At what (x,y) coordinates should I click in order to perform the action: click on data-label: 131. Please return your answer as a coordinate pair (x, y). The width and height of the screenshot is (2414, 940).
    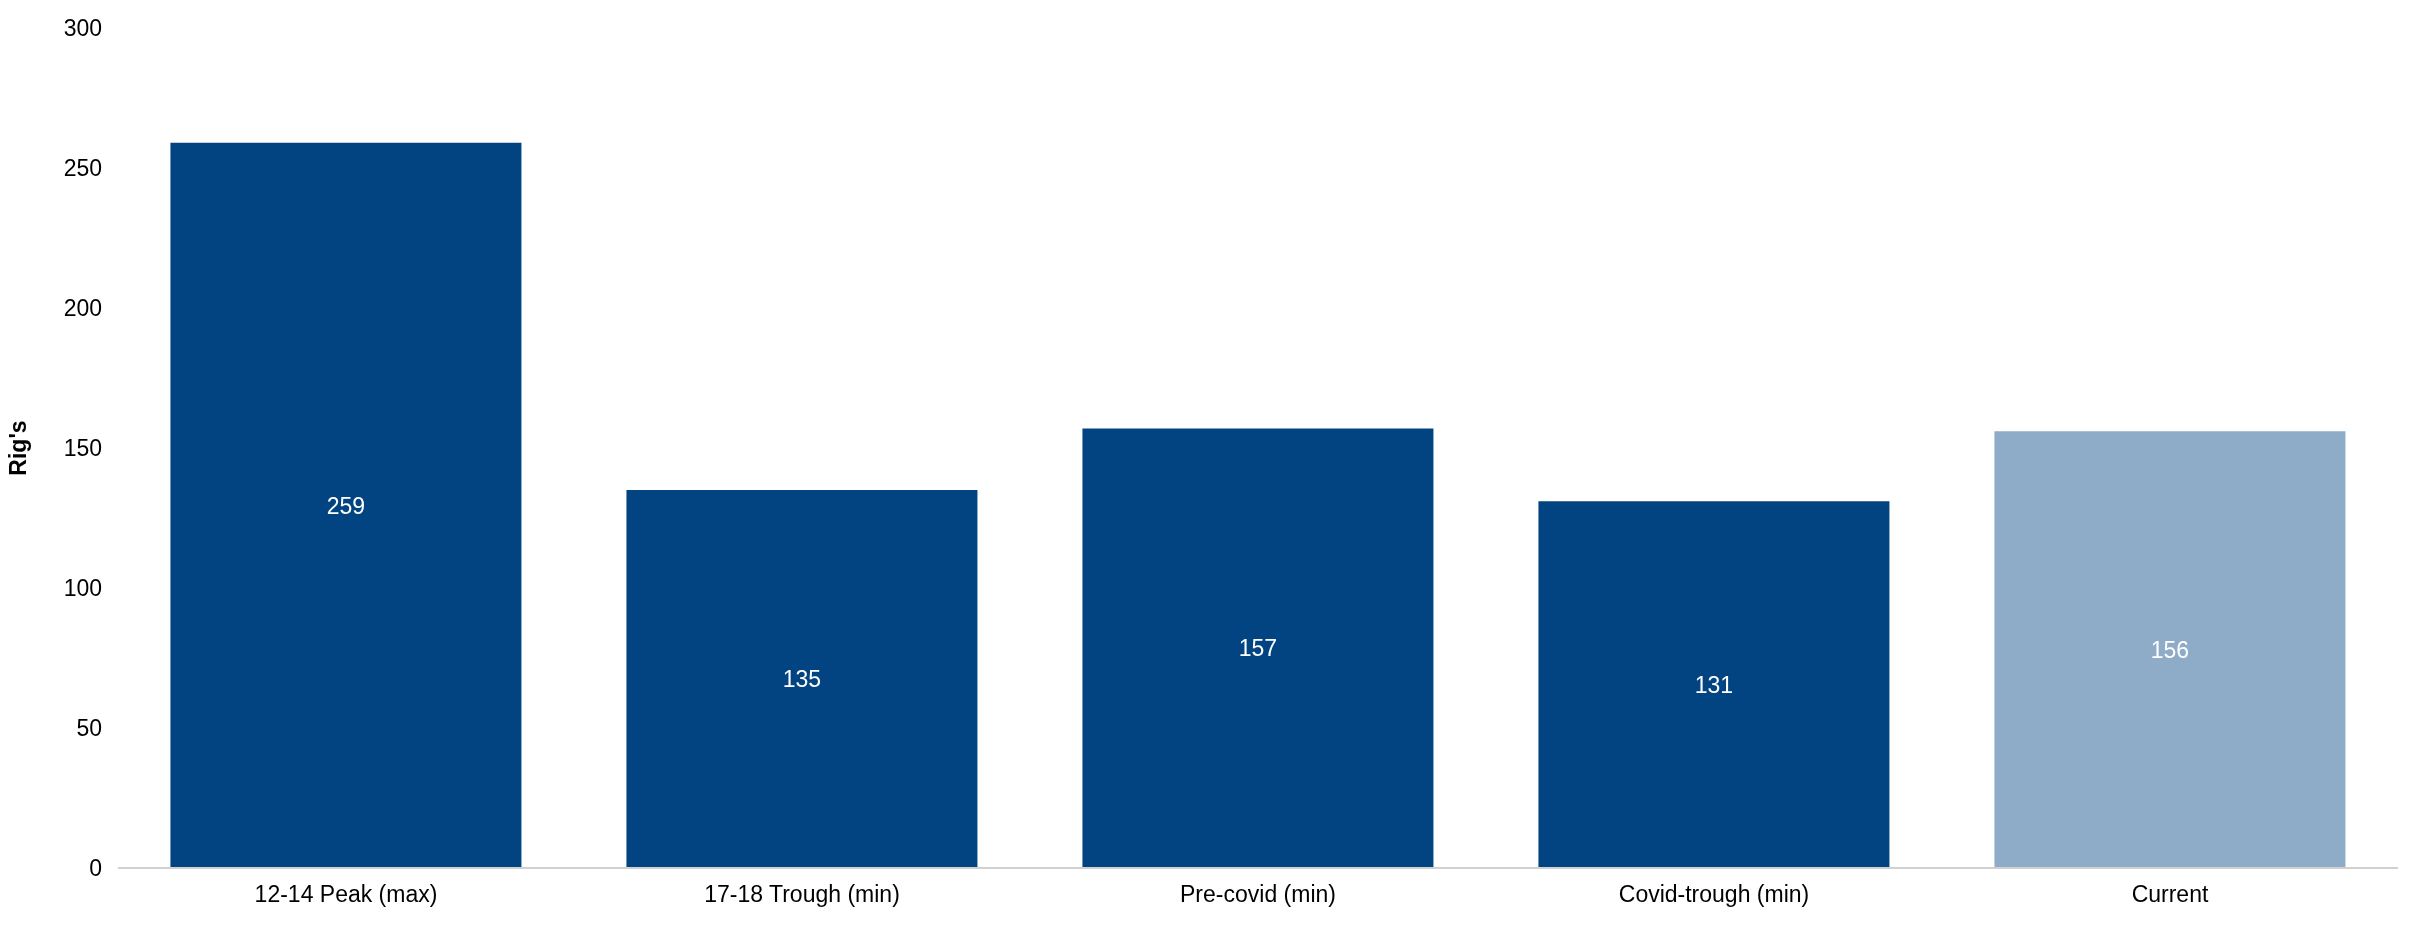
    Looking at the image, I should click on (1714, 684).